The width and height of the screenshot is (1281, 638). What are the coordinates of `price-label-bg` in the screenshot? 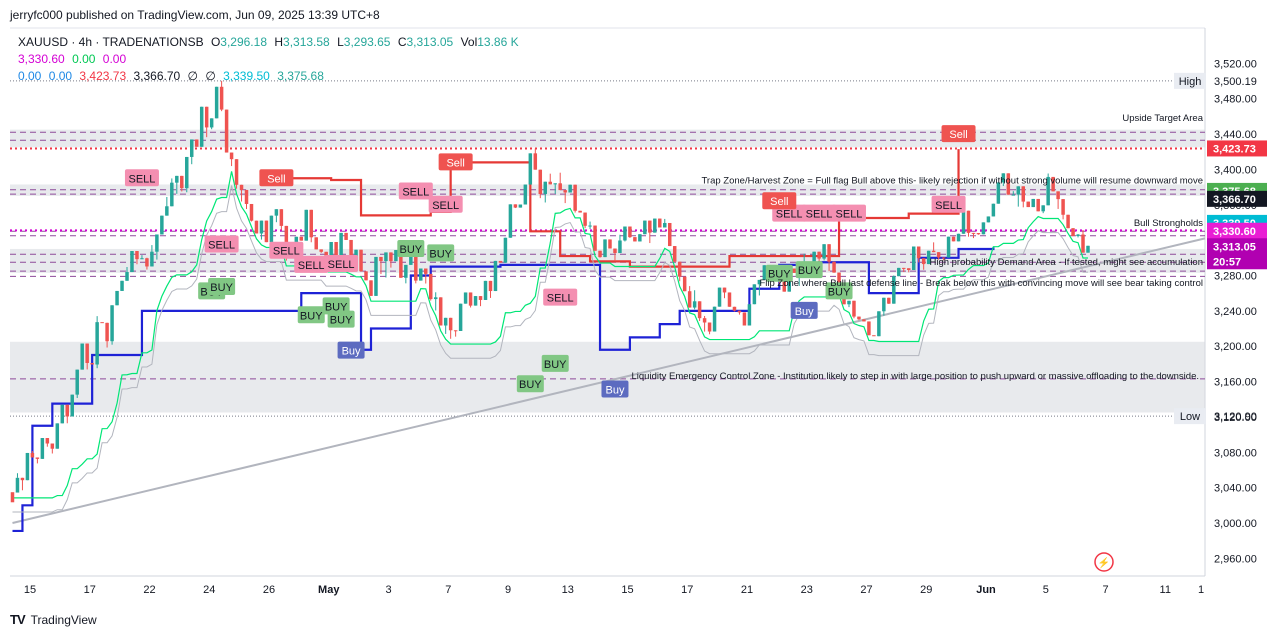 It's located at (1190, 80).